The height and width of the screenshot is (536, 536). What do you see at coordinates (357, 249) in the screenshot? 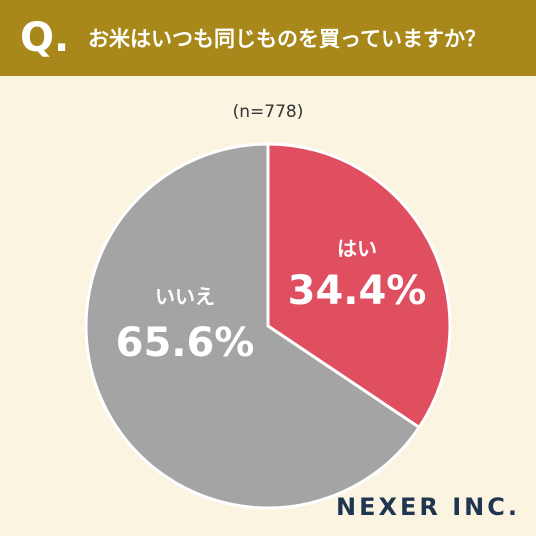
I see `slice-label: はい` at bounding box center [357, 249].